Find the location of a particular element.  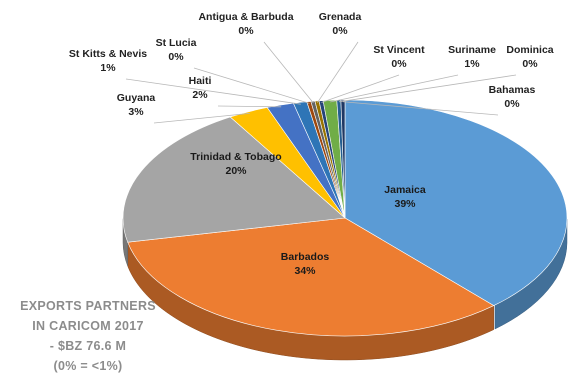

slice-label-suriname: Suriname is located at coordinates (472, 50).